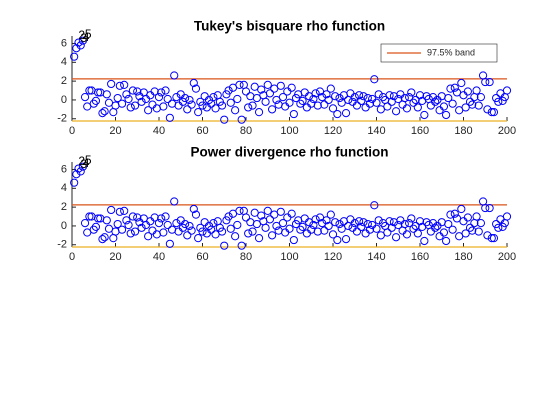  What do you see at coordinates (64, 188) in the screenshot?
I see `y-tick-label: 4` at bounding box center [64, 188].